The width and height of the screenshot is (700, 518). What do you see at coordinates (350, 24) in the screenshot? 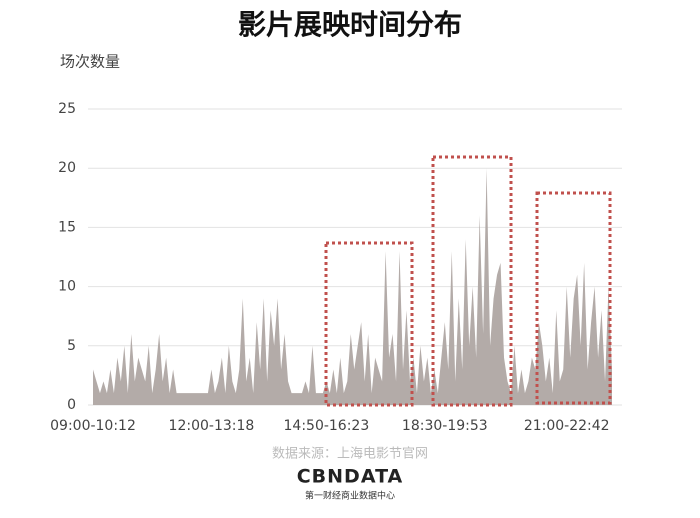
I see `chart-title: 影片展映时间分布` at bounding box center [350, 24].